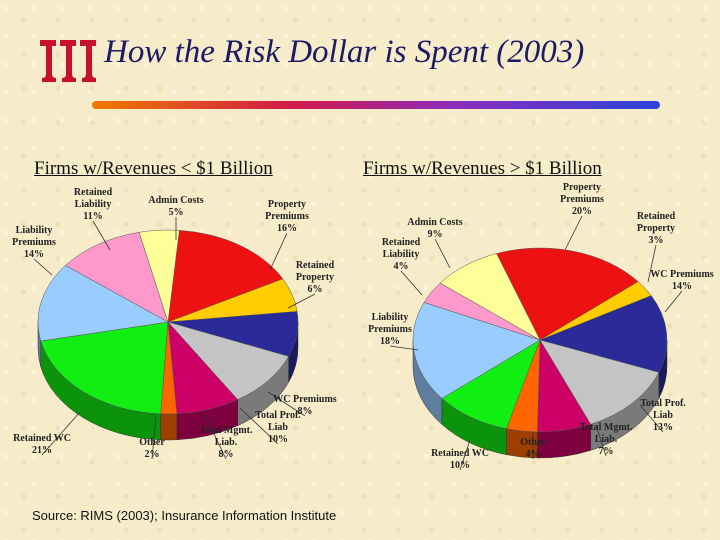  I want to click on slice-label: Admin Costs 9%, so click(434, 228).